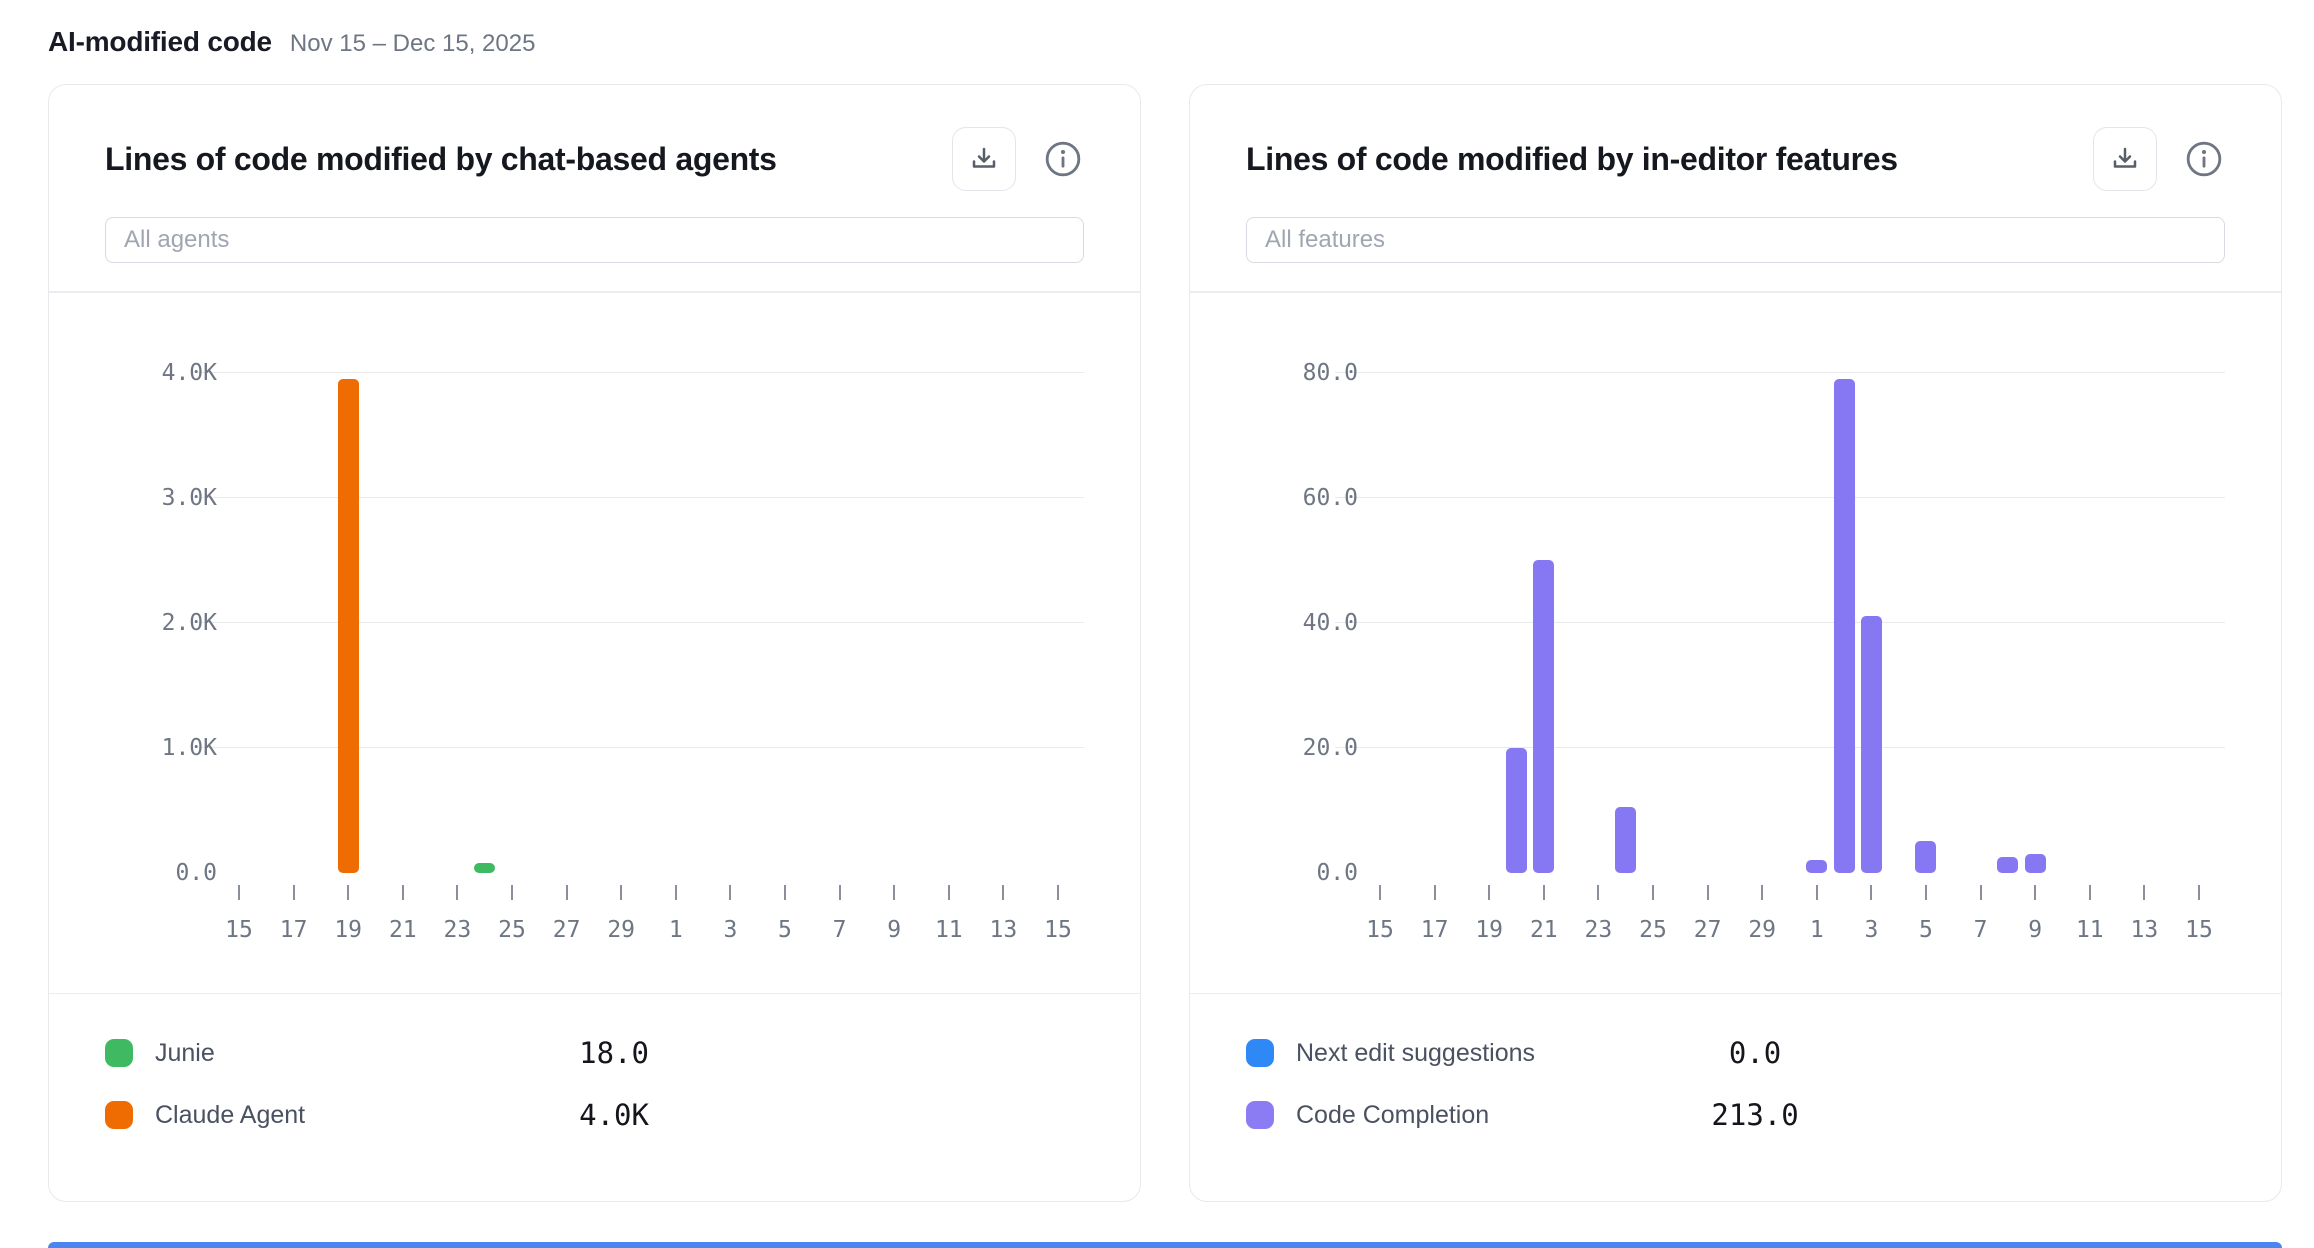 Image resolution: width=2314 pixels, height=1248 pixels. I want to click on bottom-panel-edge, so click(1165, 1245).